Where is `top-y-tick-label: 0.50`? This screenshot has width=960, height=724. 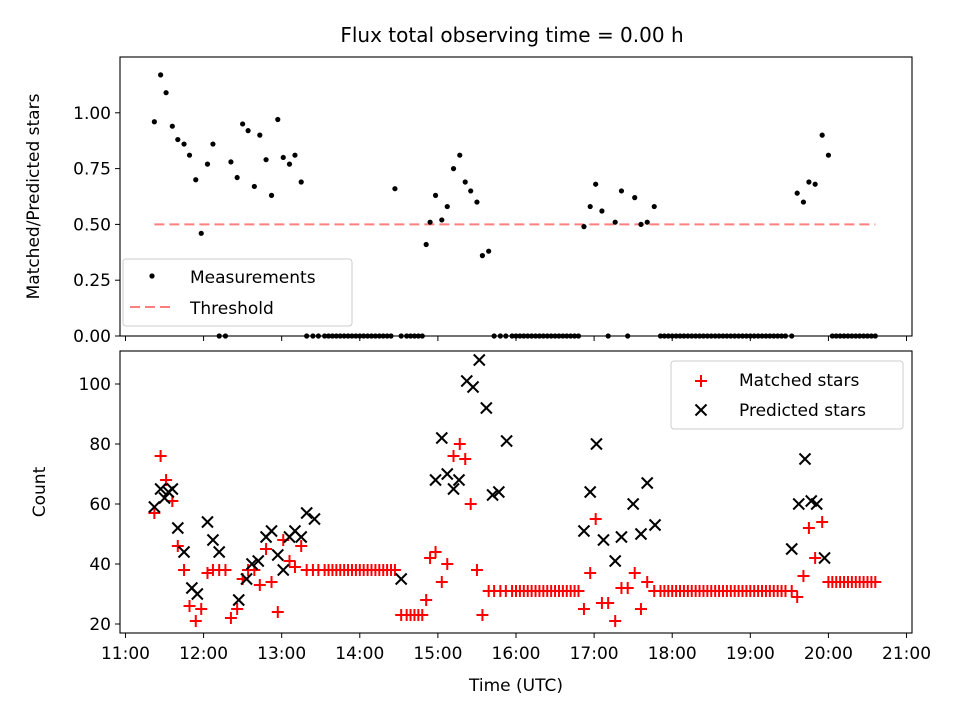 top-y-tick-label: 0.50 is located at coordinates (92, 225).